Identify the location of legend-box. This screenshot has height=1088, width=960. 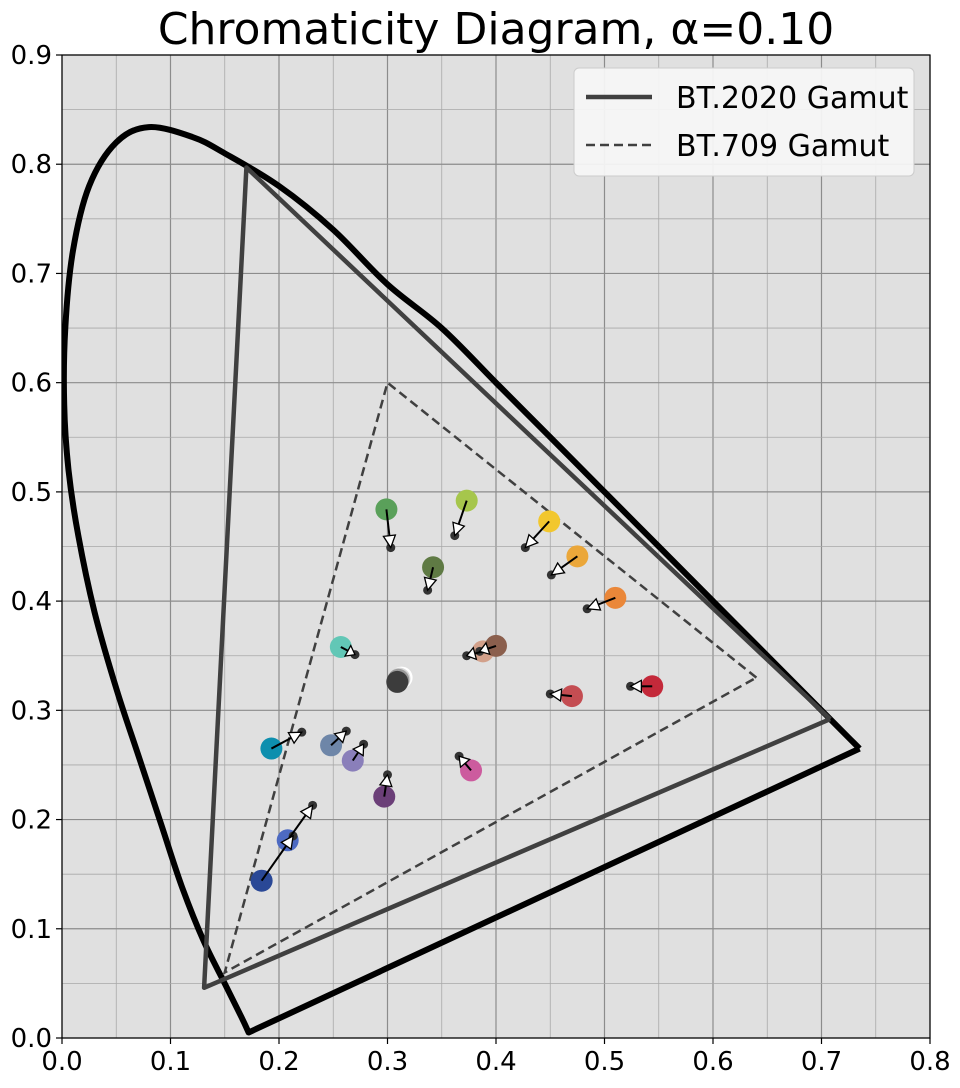
(744, 122).